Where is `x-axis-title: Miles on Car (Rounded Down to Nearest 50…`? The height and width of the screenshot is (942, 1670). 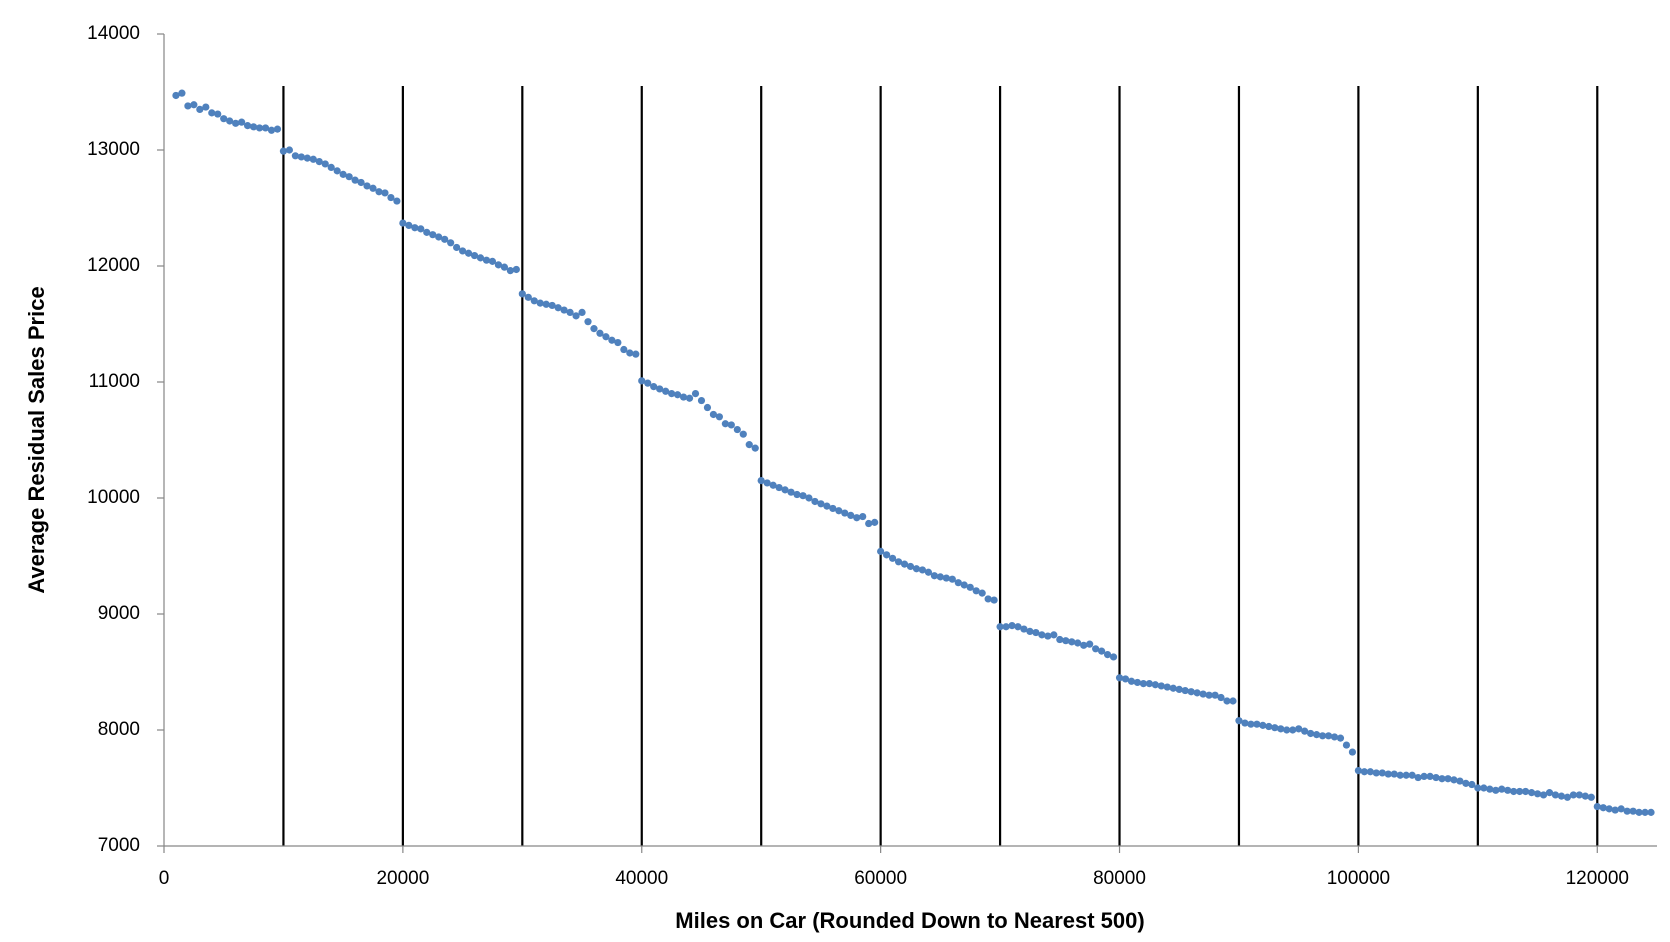
x-axis-title: Miles on Car (Rounded Down to Nearest 50… is located at coordinates (909, 920).